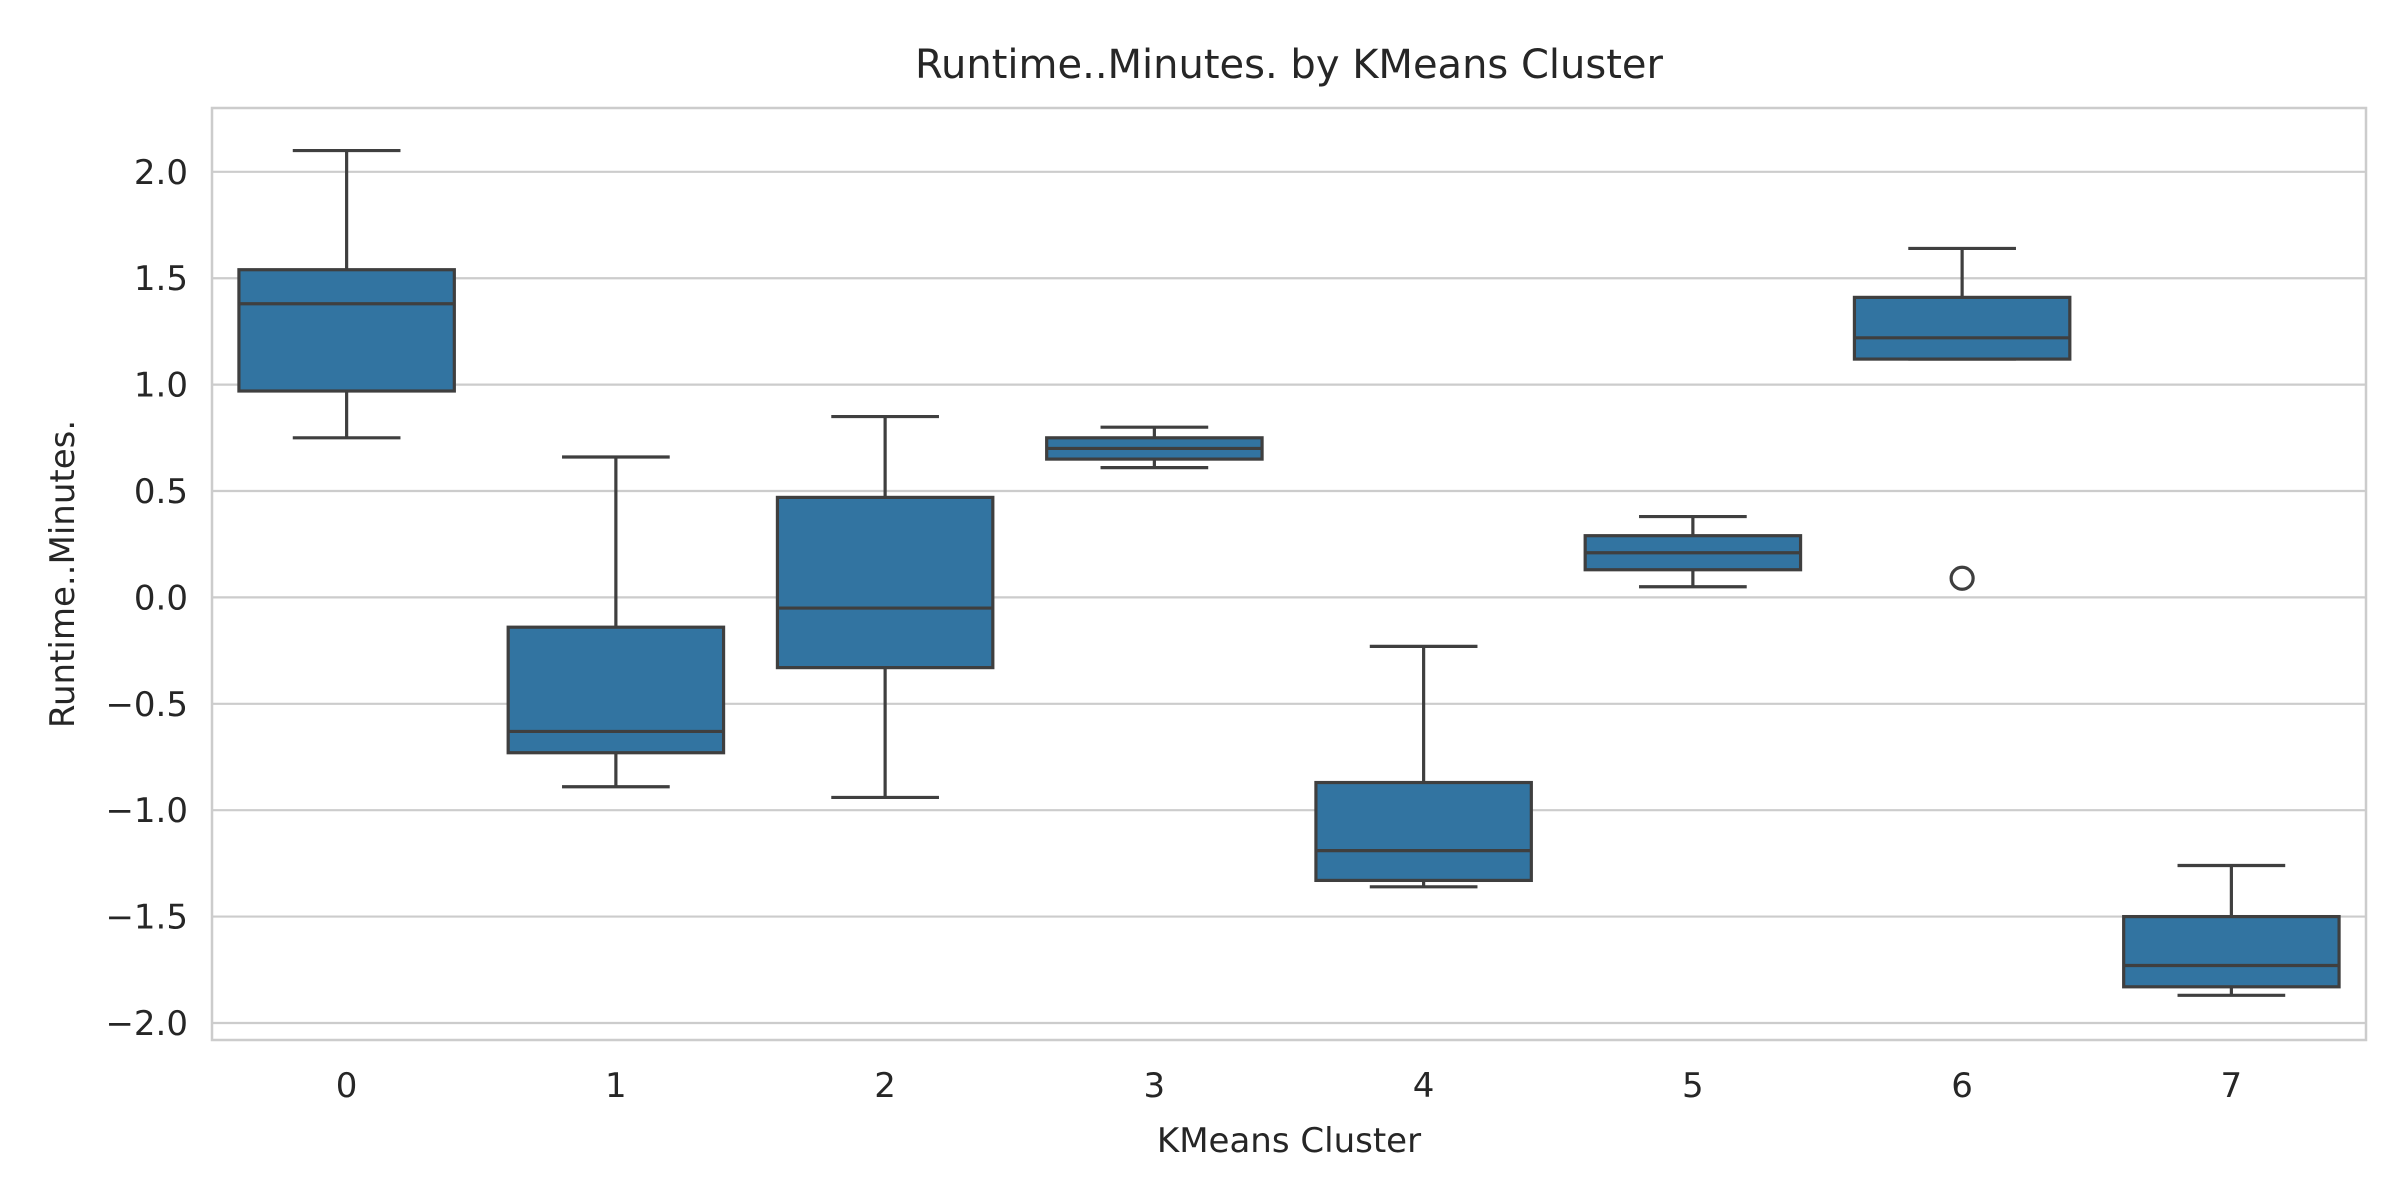  What do you see at coordinates (2232, 1086) in the screenshot?
I see `x-tick-label: 7` at bounding box center [2232, 1086].